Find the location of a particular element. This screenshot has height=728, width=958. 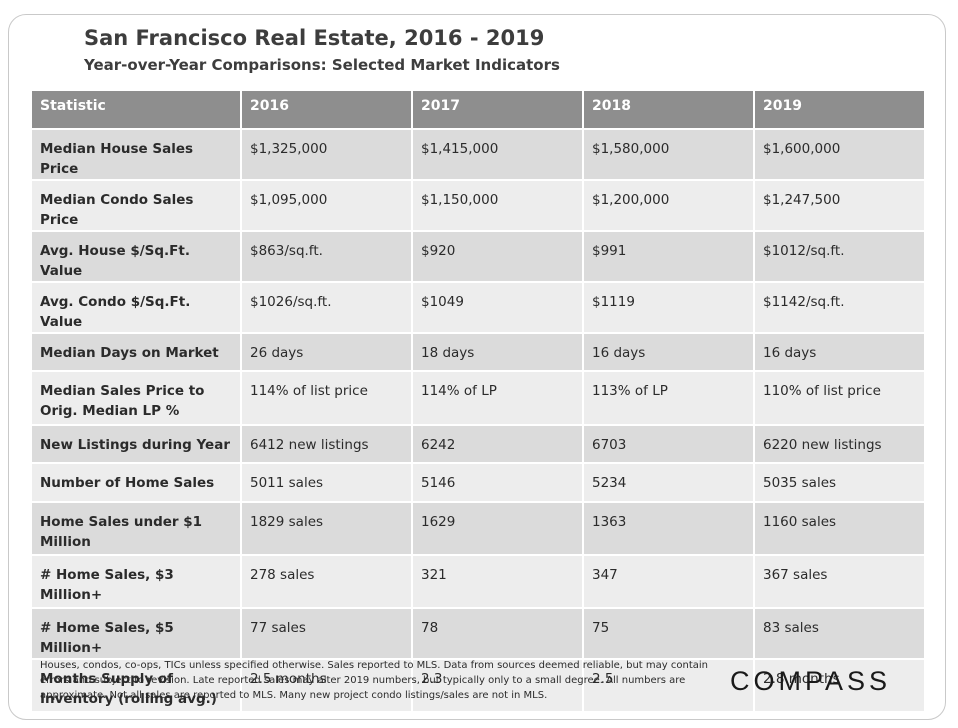

statistic-label: # Home Sales, $3 Million+ is located at coordinates (136, 581).